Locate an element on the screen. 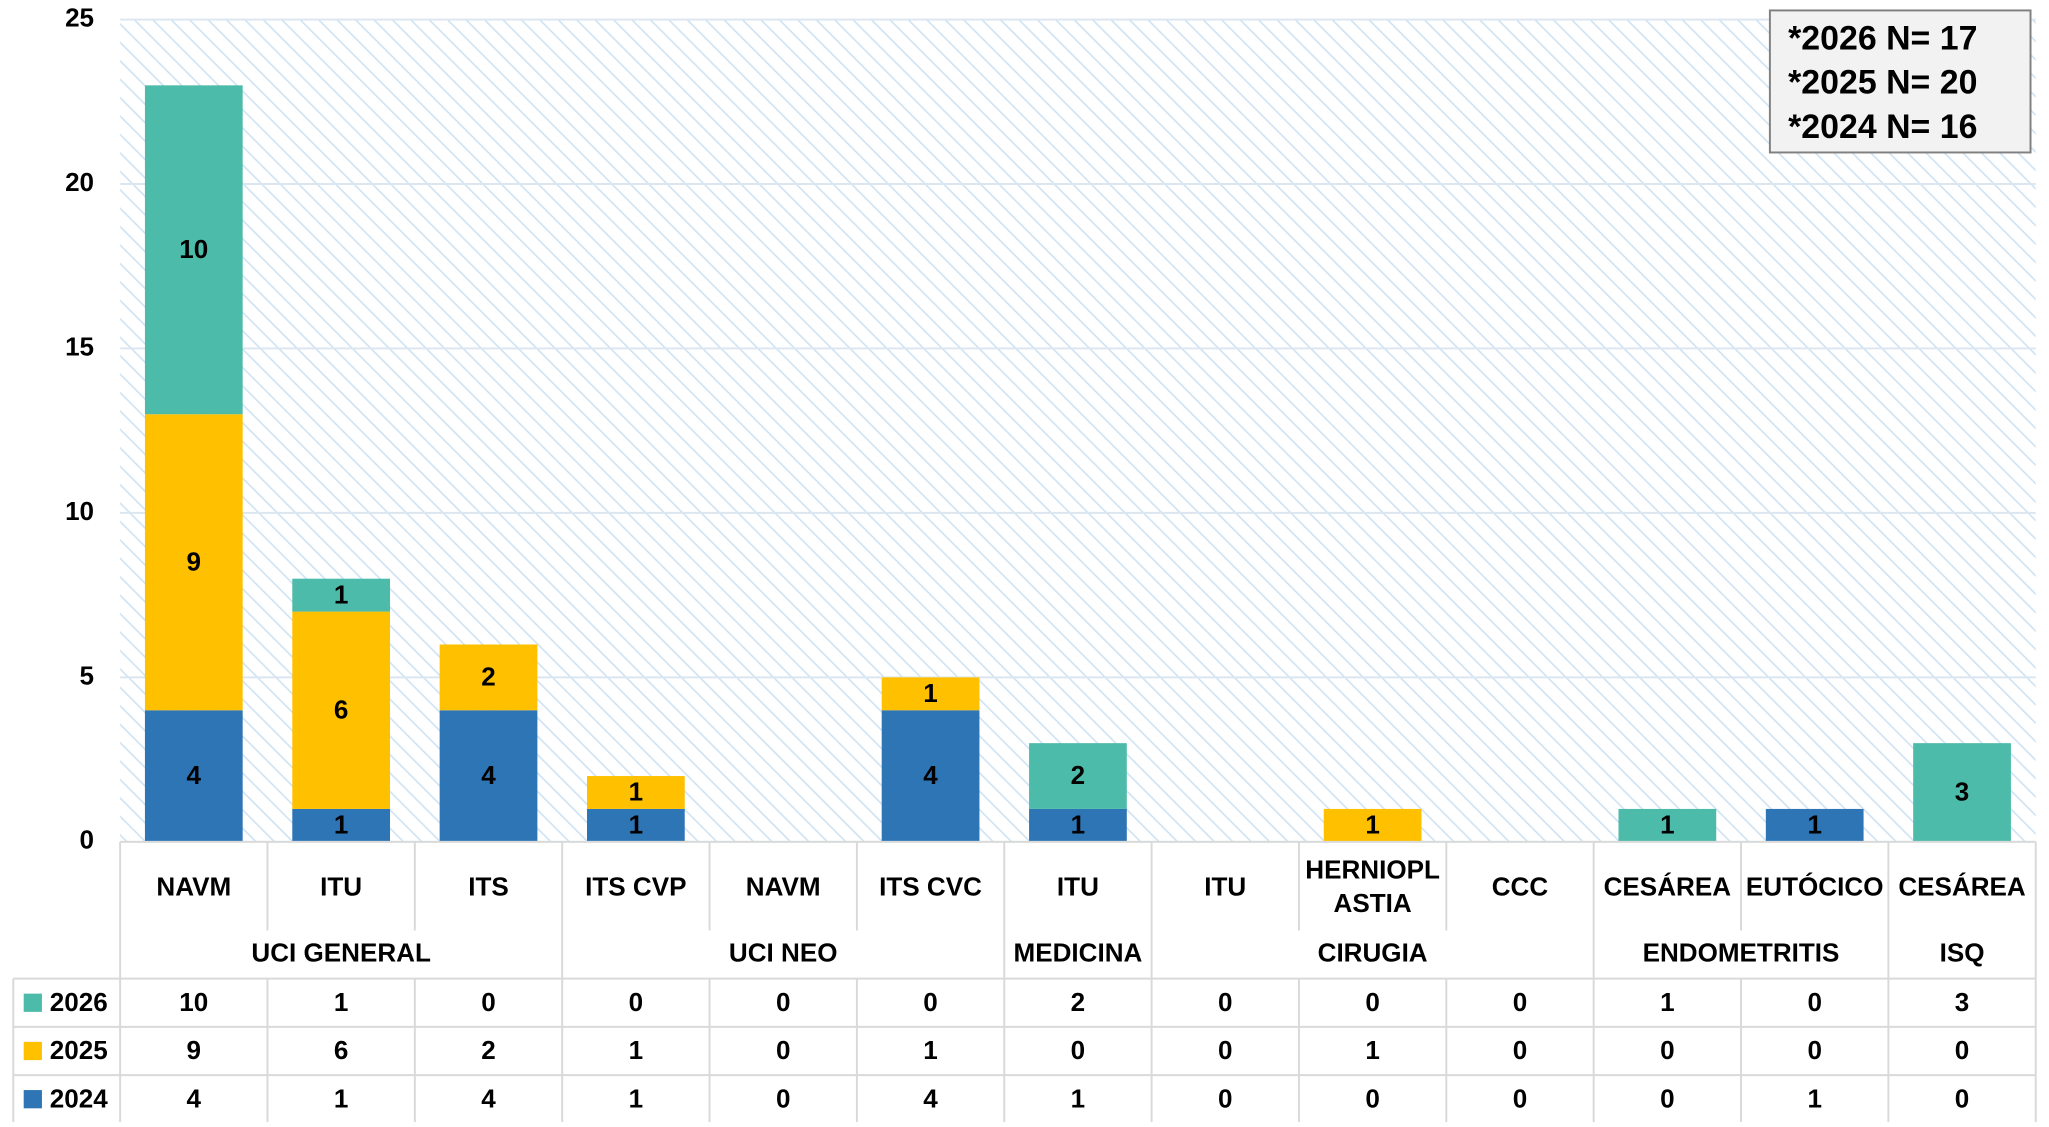  x-tick-label: ITS CVP is located at coordinates (636, 887).